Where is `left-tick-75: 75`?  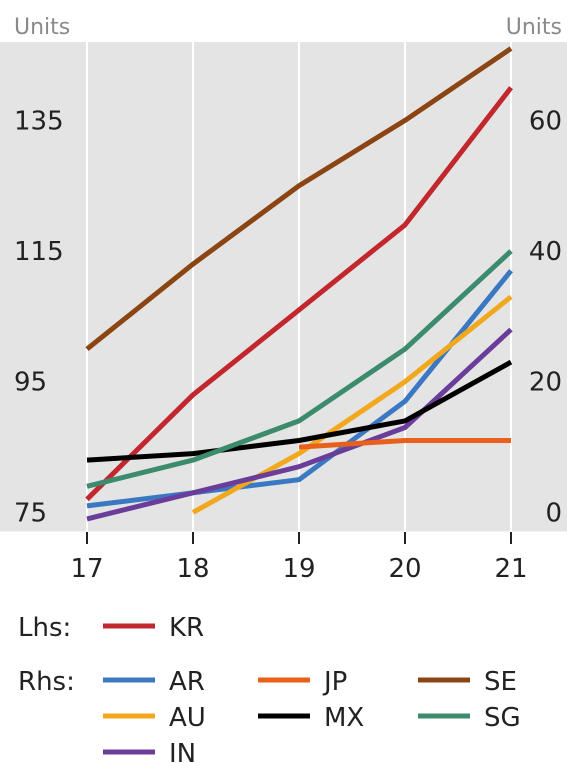 left-tick-75: 75 is located at coordinates (30, 513).